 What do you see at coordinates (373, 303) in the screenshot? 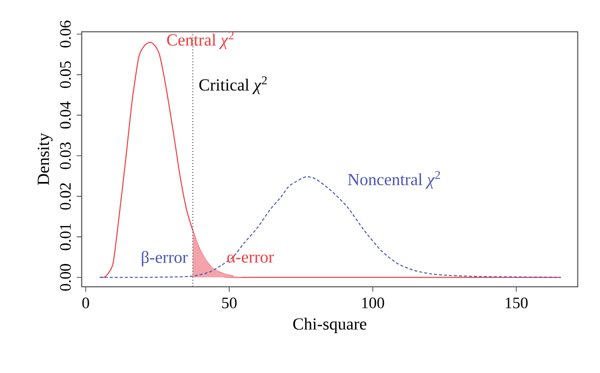
I see `x-tick-label: 100` at bounding box center [373, 303].